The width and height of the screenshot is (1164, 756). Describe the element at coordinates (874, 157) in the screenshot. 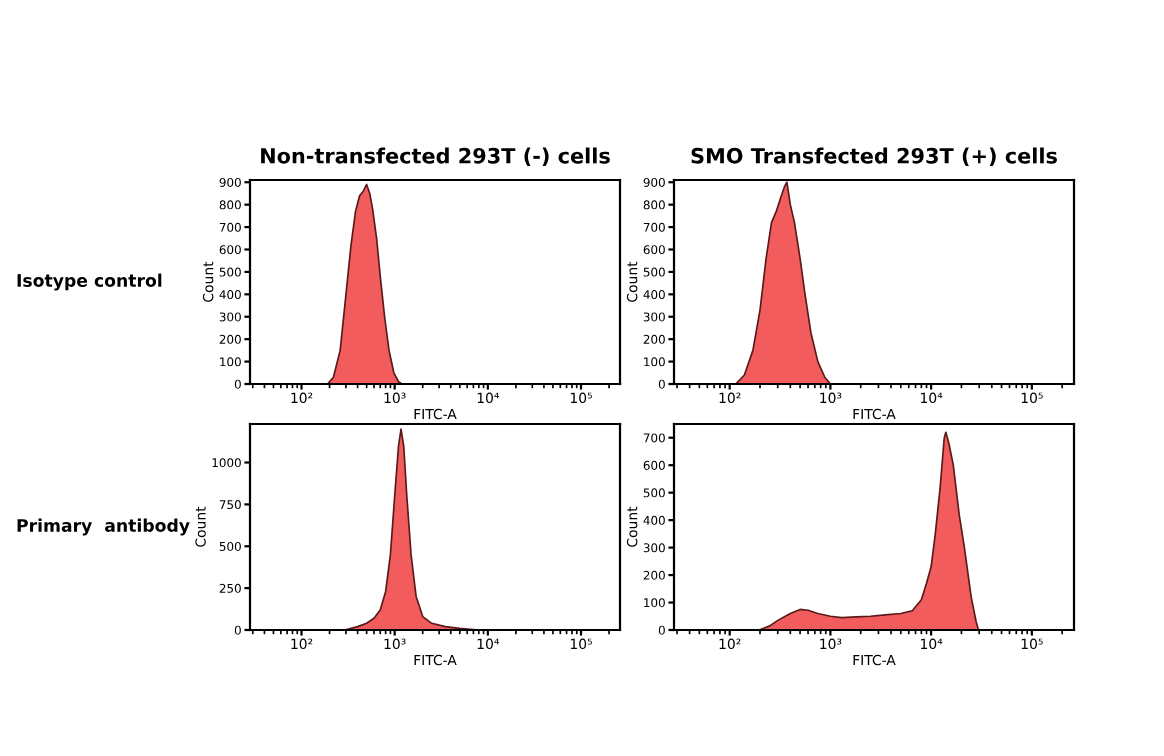

I see `chart-title: SMO Transfected 293T (+) cells` at that location.